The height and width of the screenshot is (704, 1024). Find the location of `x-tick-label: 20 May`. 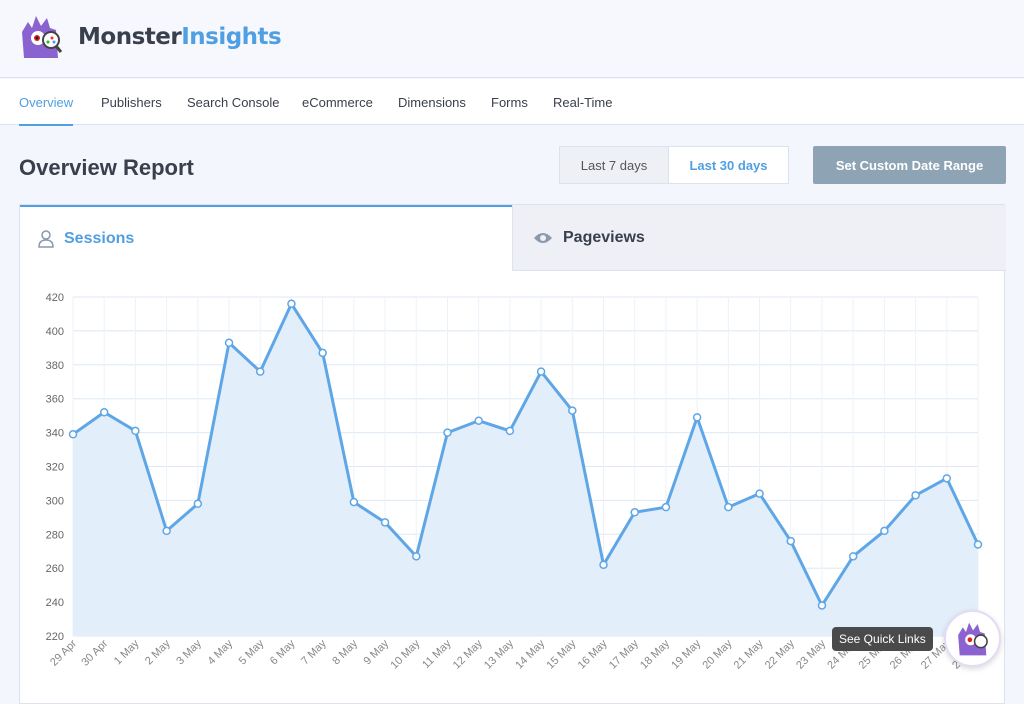

x-tick-label: 20 May is located at coordinates (717, 654).